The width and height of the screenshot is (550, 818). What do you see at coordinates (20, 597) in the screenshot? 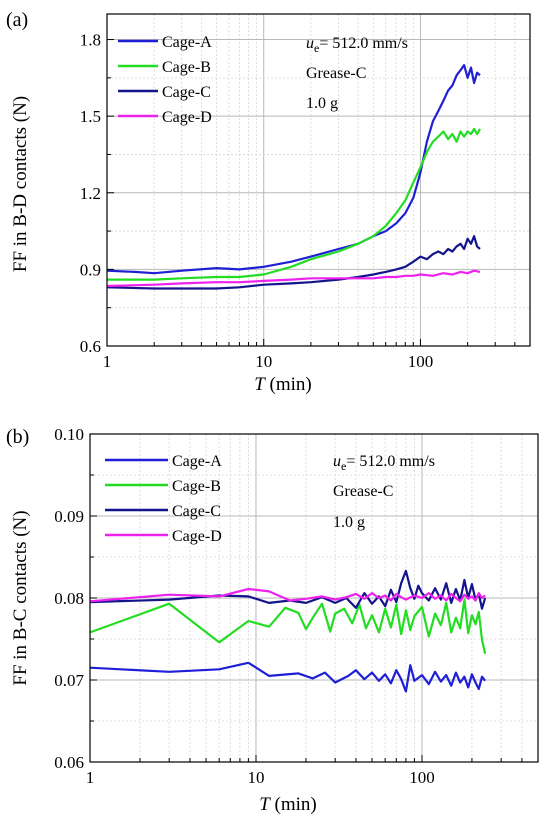
I see `panel-b-y-axis-label: FF in B-C contacts (N)` at bounding box center [20, 597].